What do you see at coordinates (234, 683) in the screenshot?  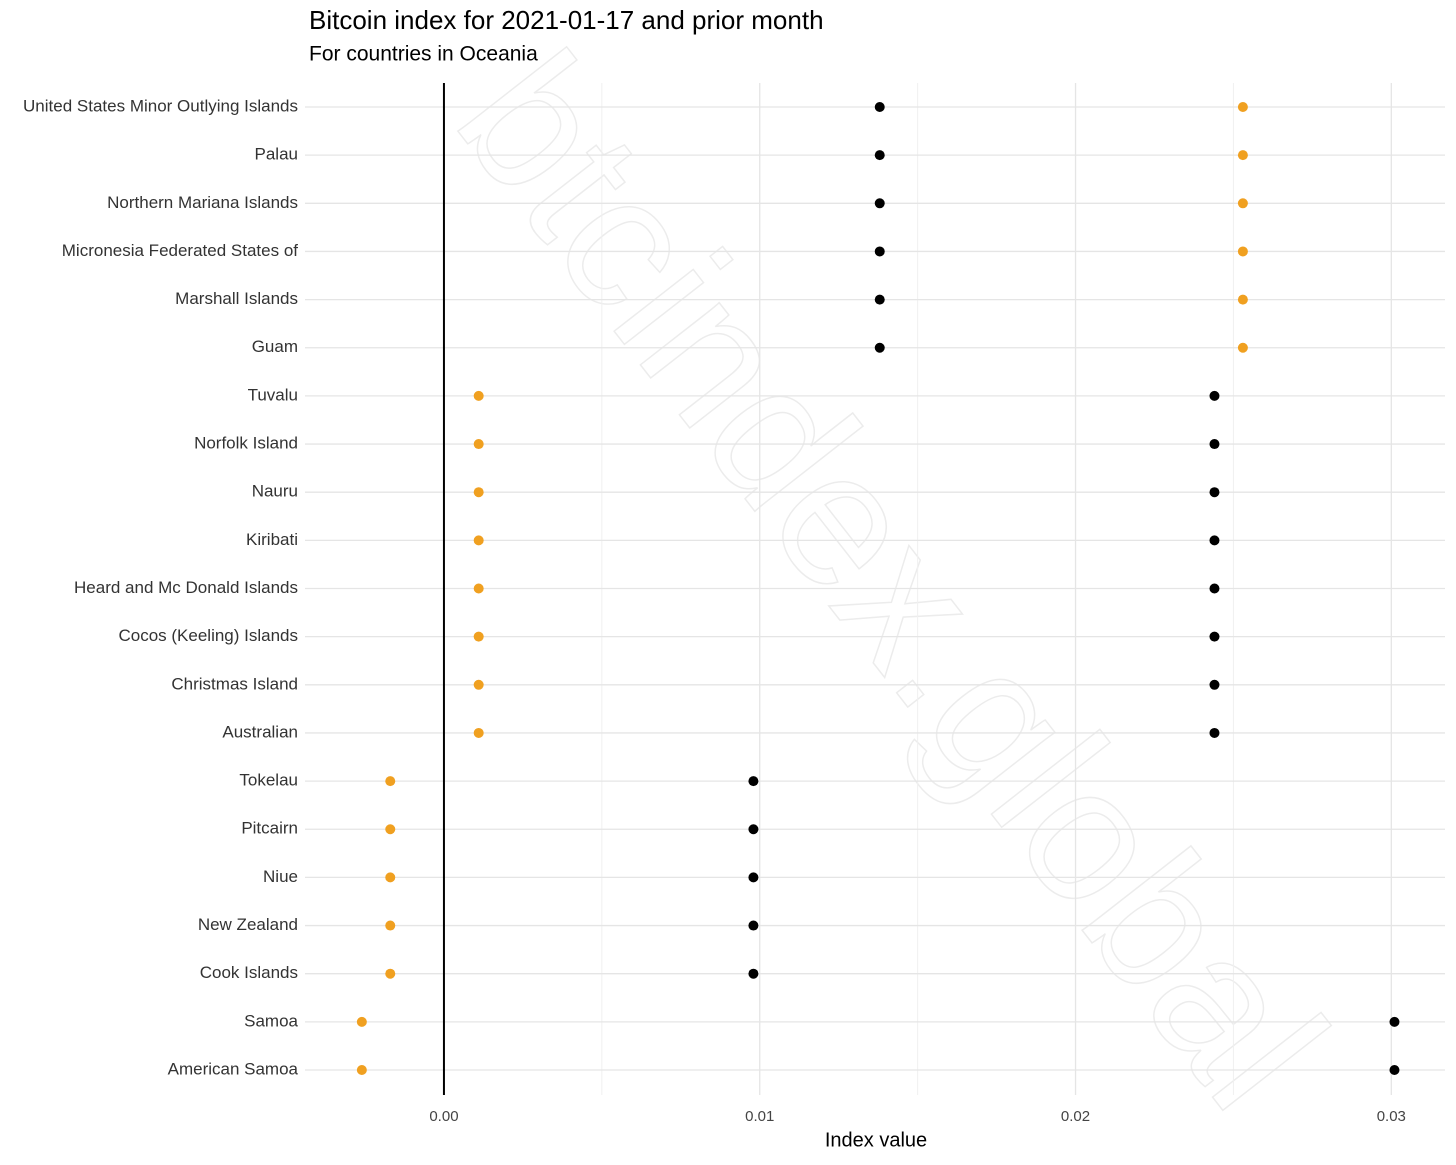 I see `y-tick-label: Christmas Island` at bounding box center [234, 683].